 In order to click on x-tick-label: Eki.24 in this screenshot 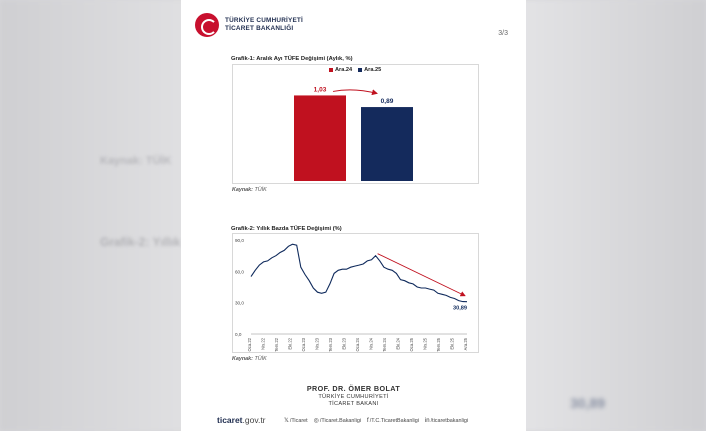, I will do `click(398, 343)`.